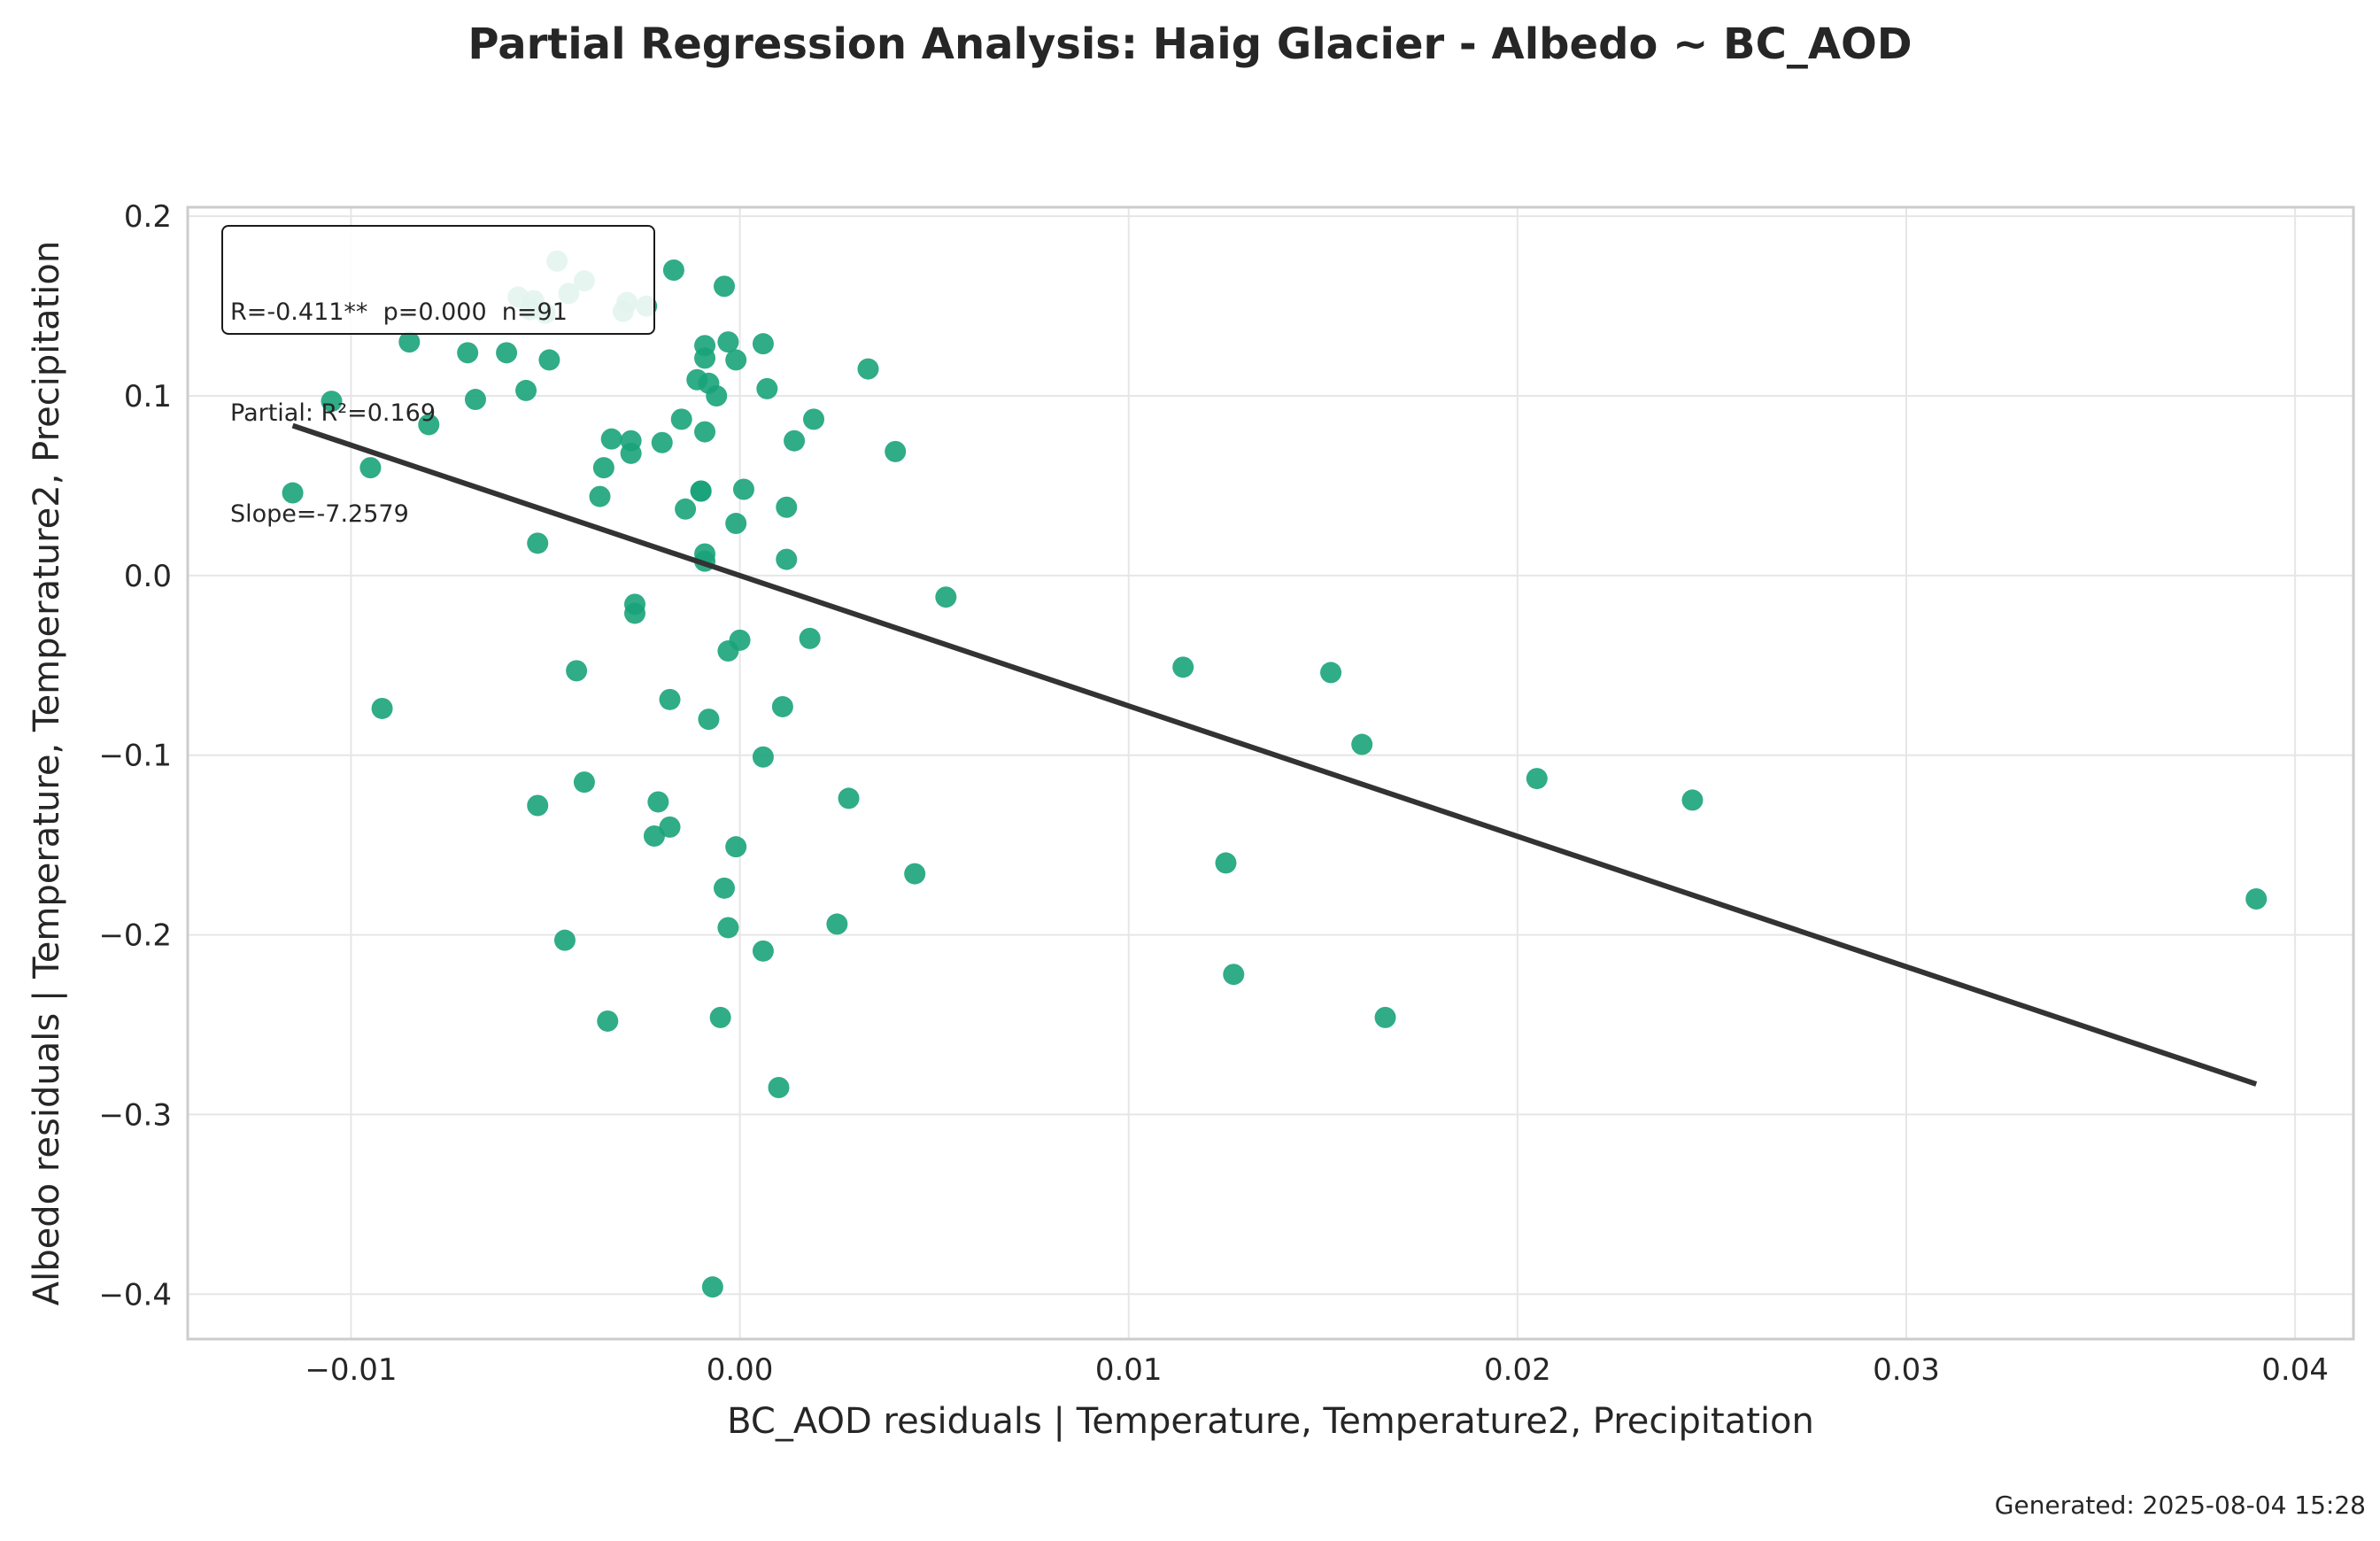 This screenshot has height=1541, width=2380. What do you see at coordinates (399, 312) in the screenshot?
I see `stats-correlation-line: R=-0.411** p=0.000 n=91` at bounding box center [399, 312].